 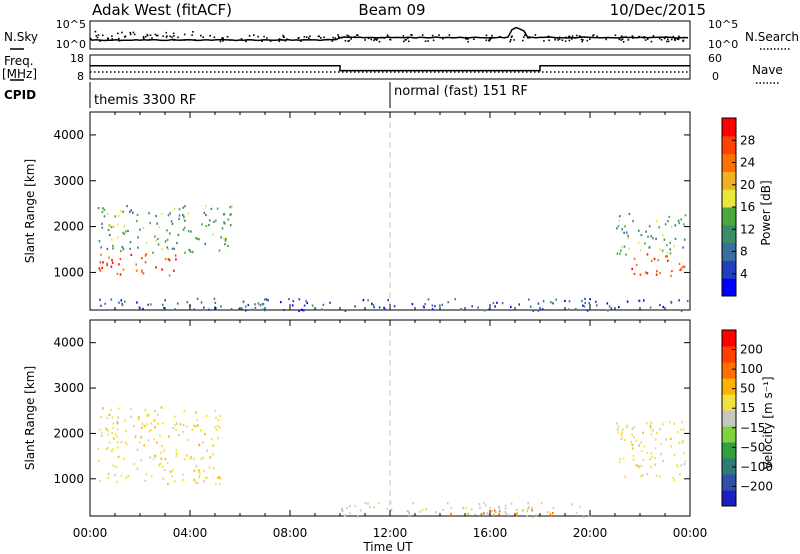 I want to click on colorbar-tick-label: 50, so click(x=747, y=389).